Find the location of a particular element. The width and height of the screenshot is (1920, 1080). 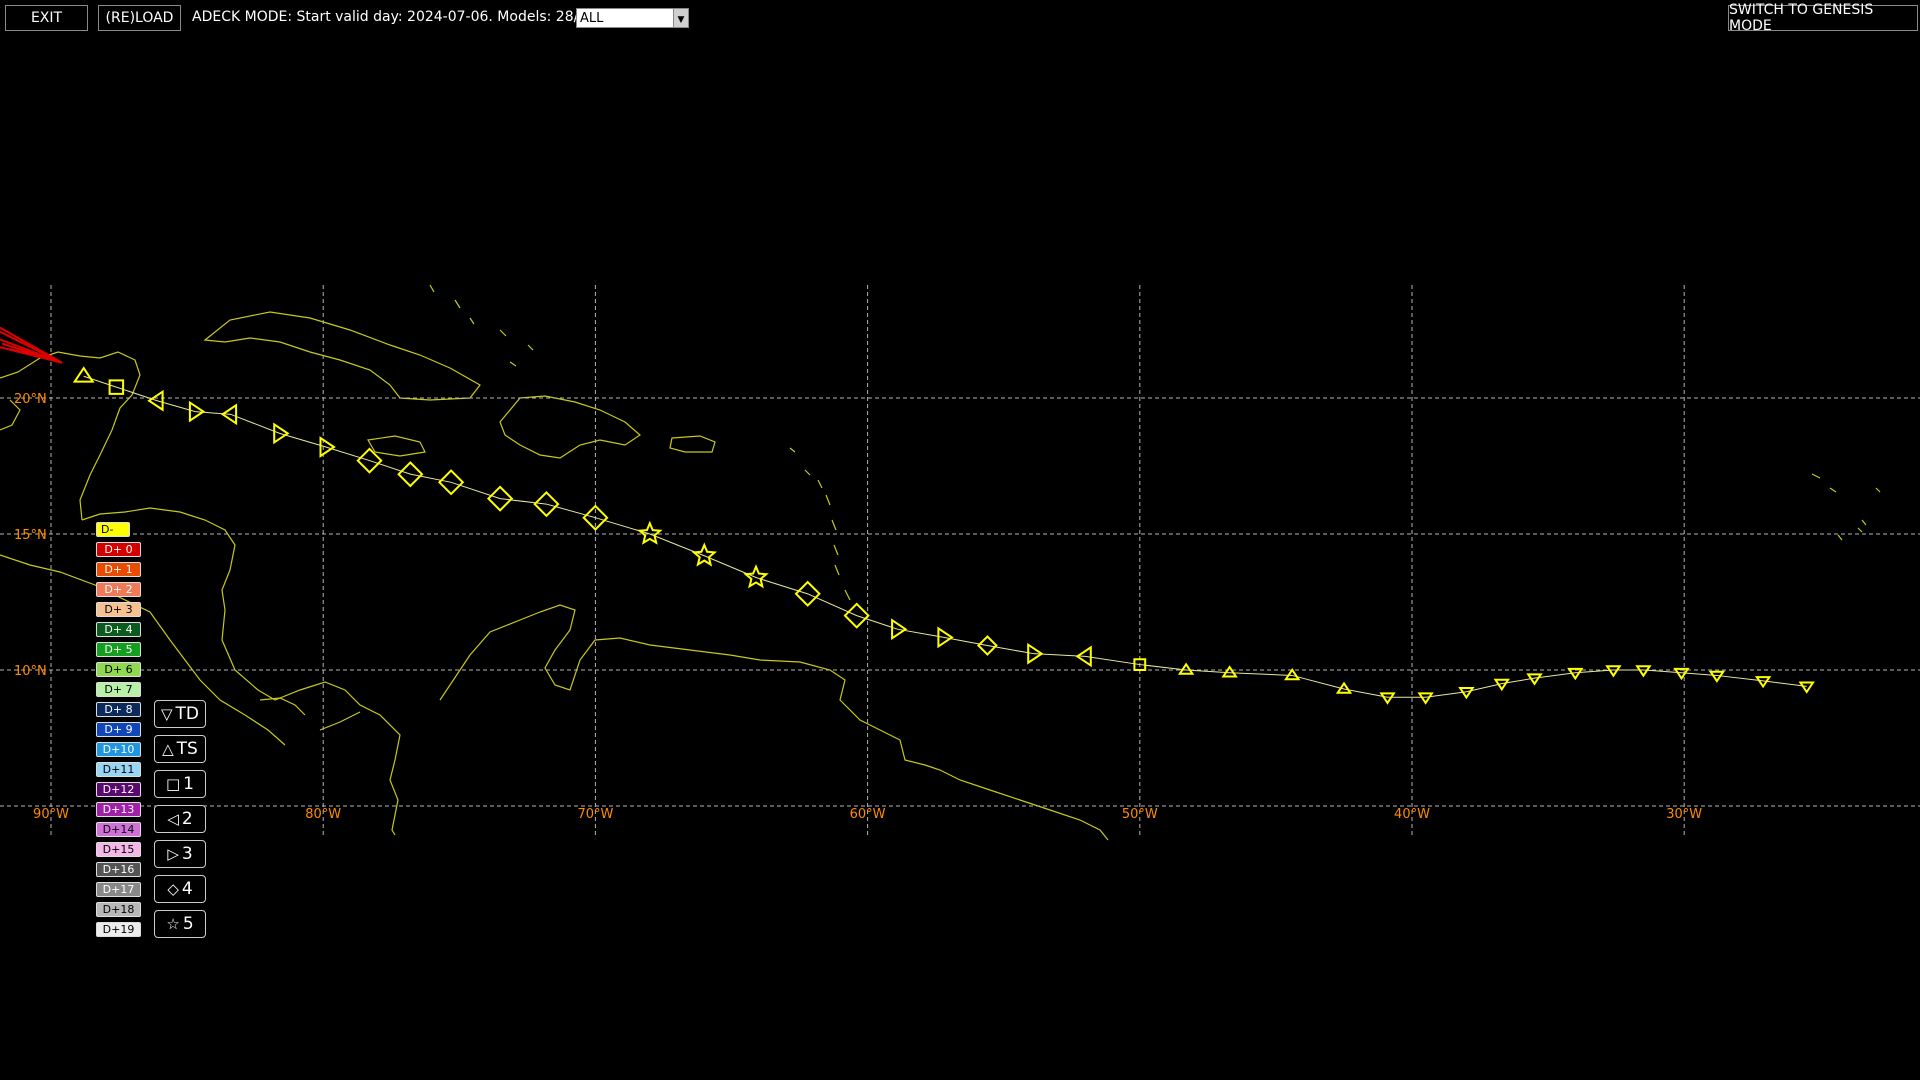

legend-intensity-item: ☆ 5 is located at coordinates (180, 924).